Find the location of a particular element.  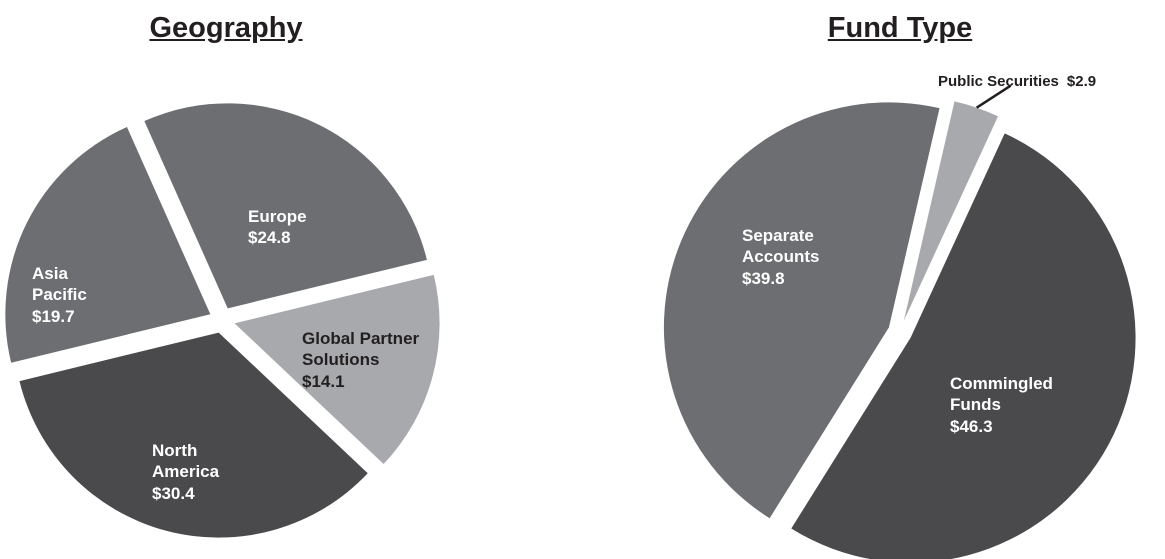

slice-label: Commingled Funds $46.3 is located at coordinates (1010, 405).